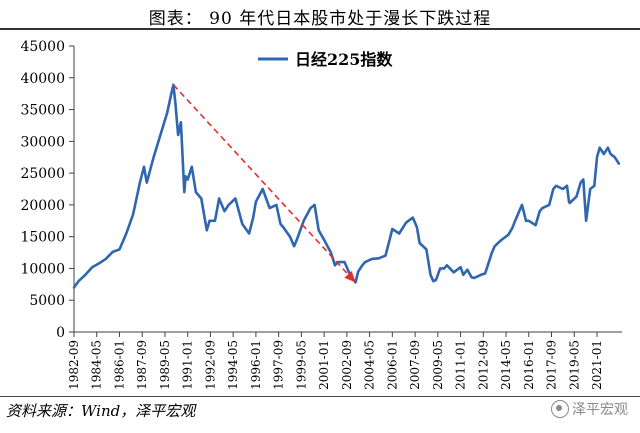  Describe the element at coordinates (370, 365) in the screenshot. I see `x-tick-label: 2004-05` at that location.